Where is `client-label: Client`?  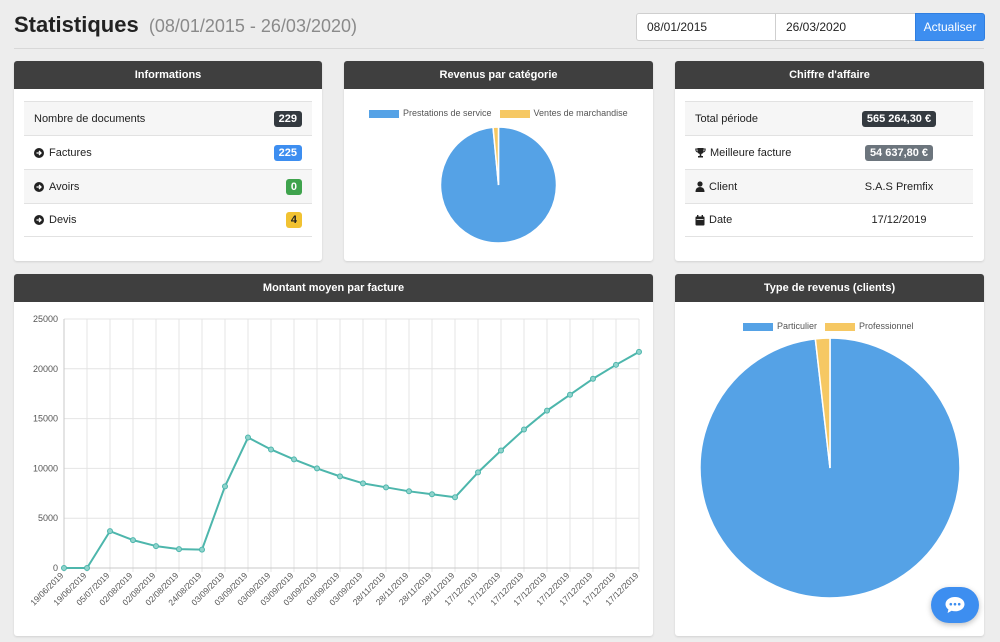
client-label: Client is located at coordinates (723, 186).